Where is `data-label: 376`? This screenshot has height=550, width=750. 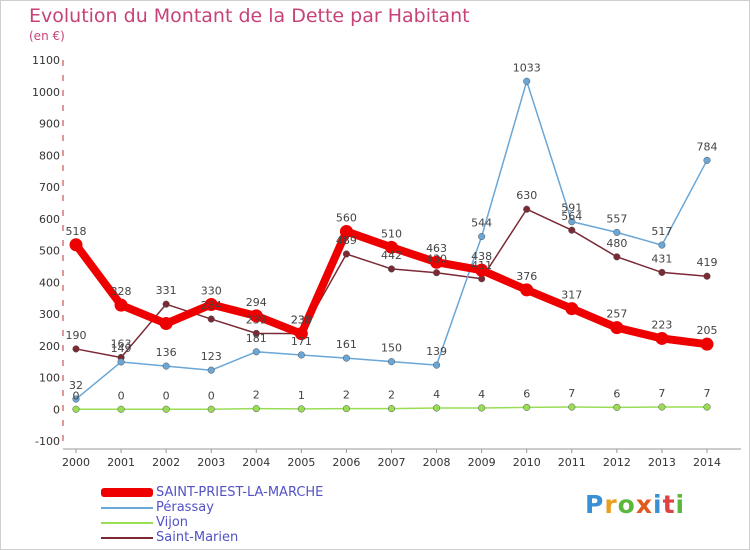 data-label: 376 is located at coordinates (526, 276).